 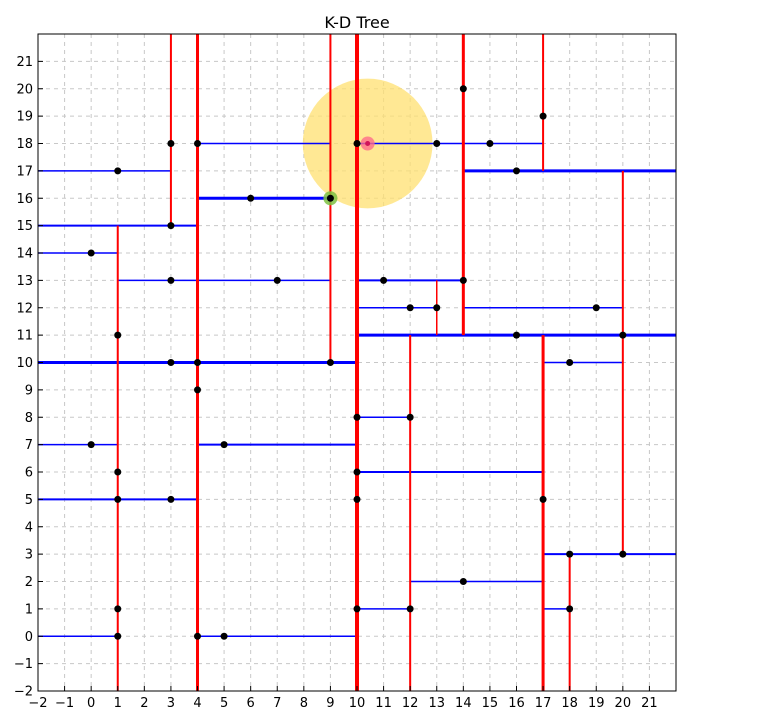 I want to click on x-tick-label: −2, so click(x=37, y=703).